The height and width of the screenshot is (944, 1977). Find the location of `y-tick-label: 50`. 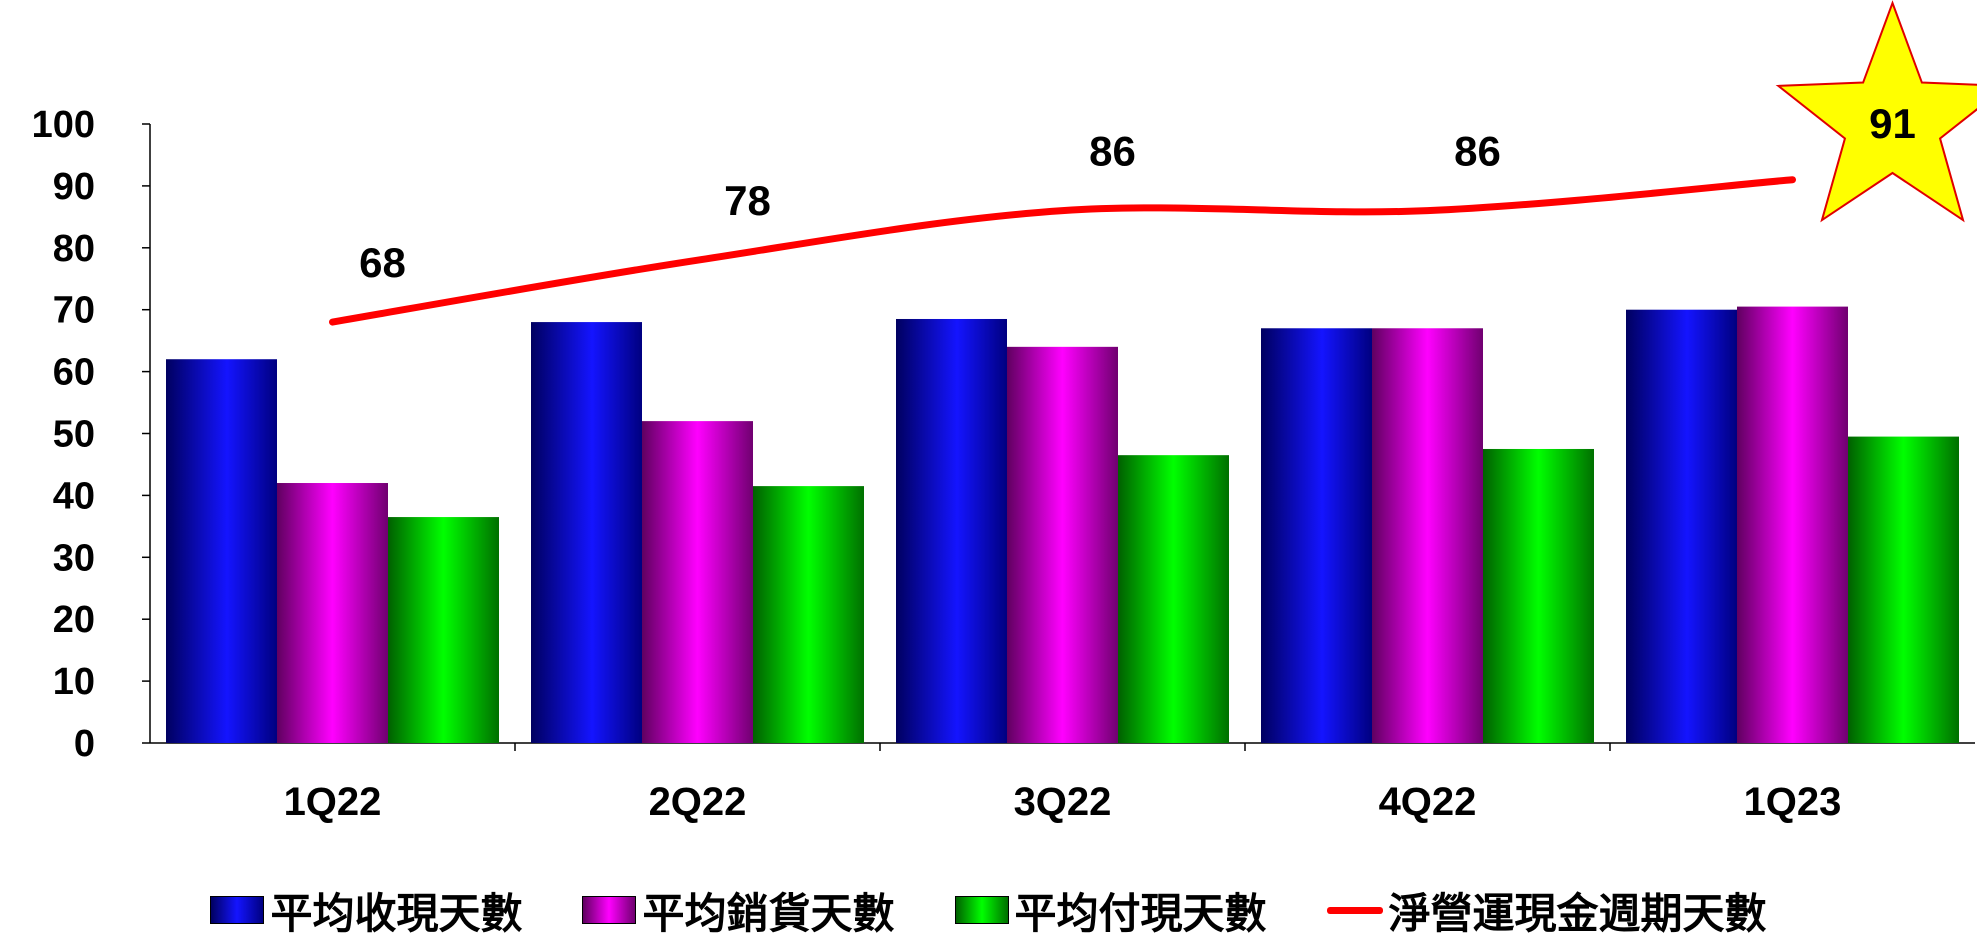

y-tick-label: 50 is located at coordinates (74, 435).